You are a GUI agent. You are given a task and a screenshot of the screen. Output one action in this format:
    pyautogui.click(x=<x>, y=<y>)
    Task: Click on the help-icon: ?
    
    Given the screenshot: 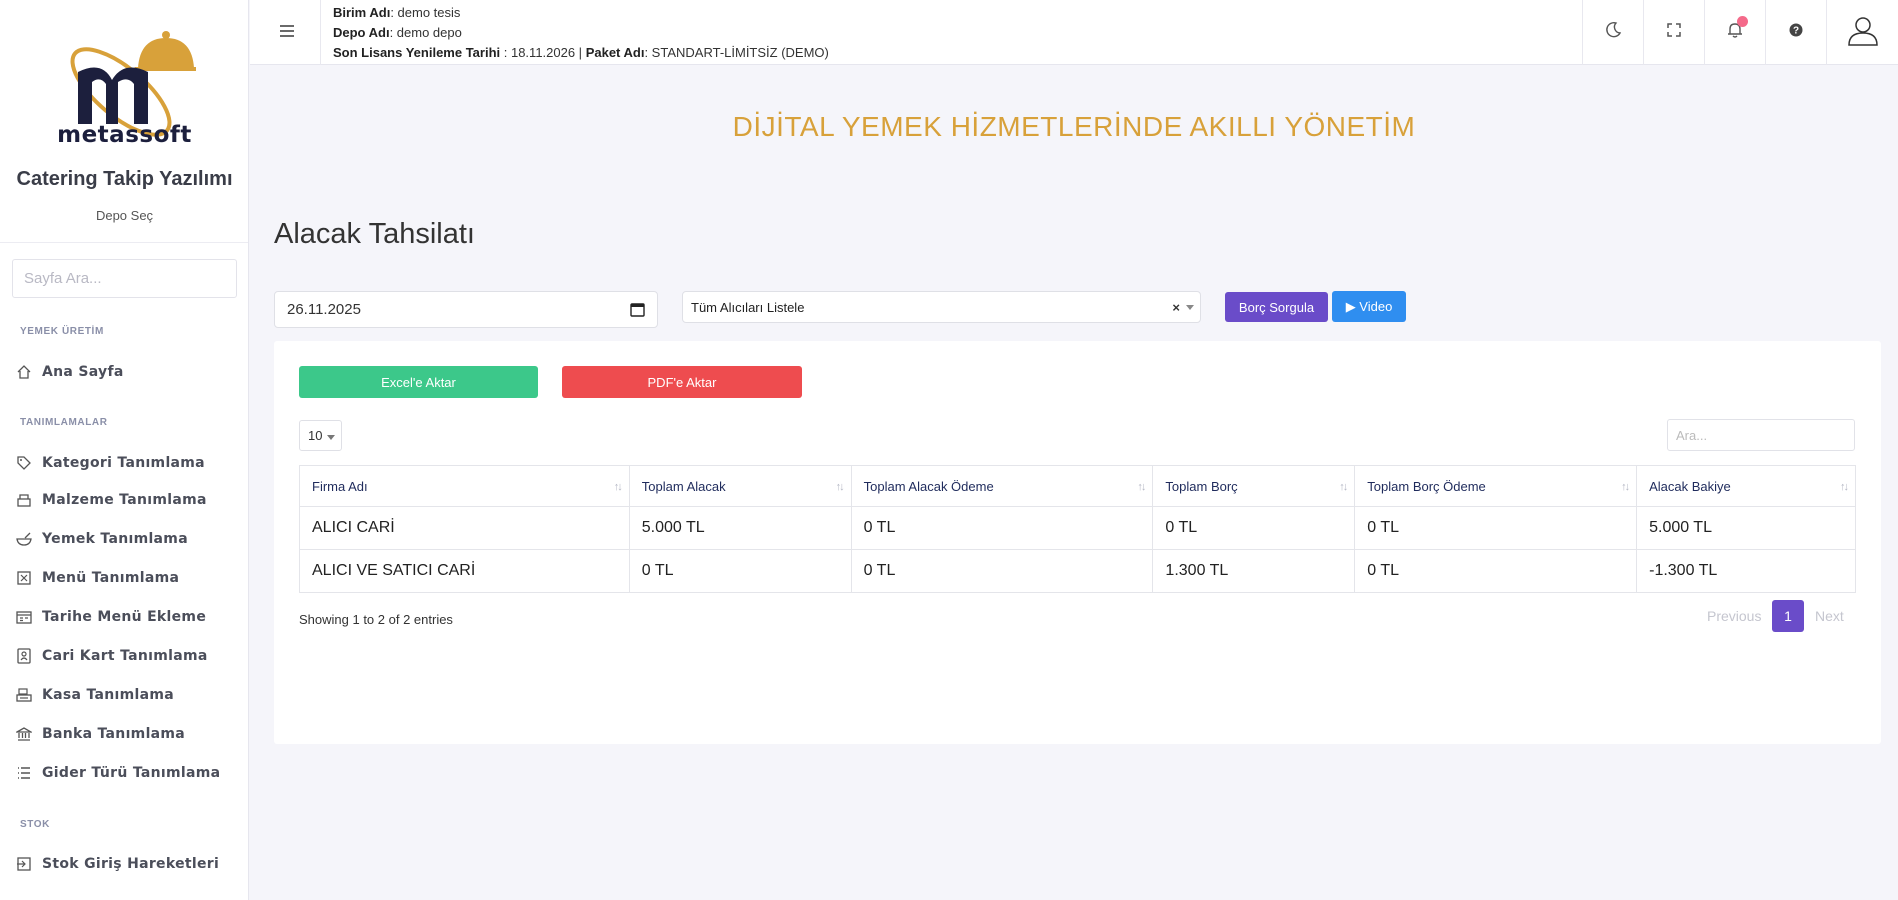 What is the action you would take?
    pyautogui.click(x=1796, y=32)
    